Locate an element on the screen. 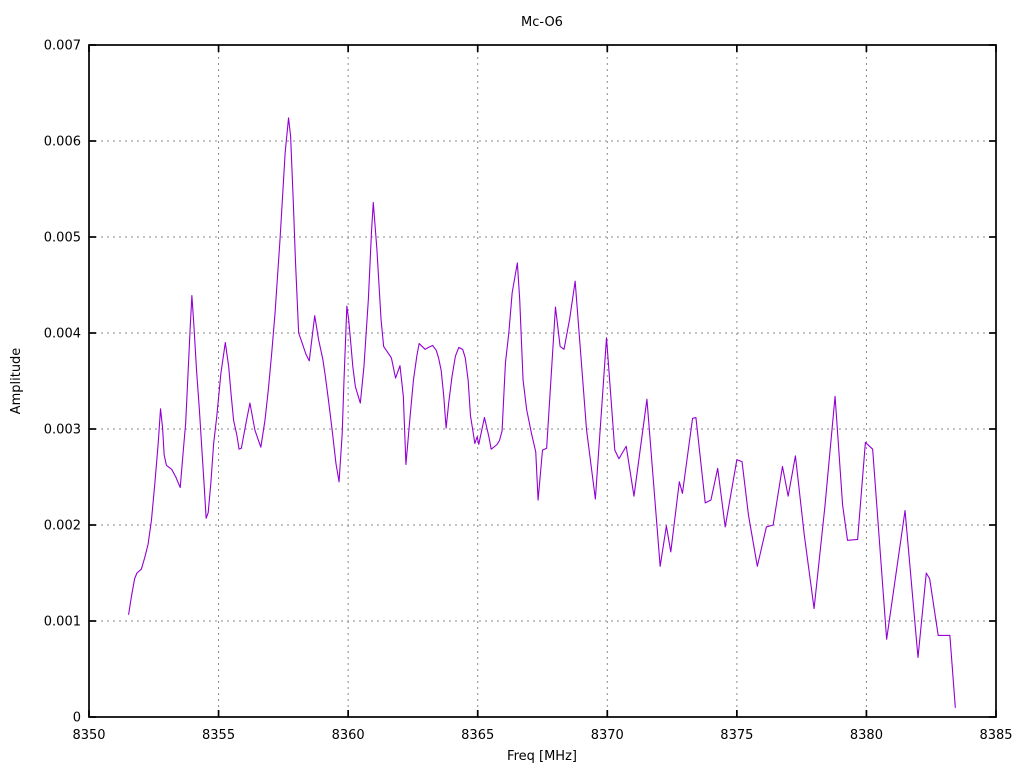 This screenshot has height=768, width=1024. x-tick-label: 8350 is located at coordinates (88, 735).